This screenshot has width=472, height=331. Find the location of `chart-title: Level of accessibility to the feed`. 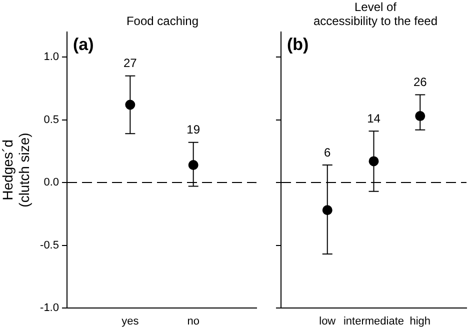

chart-title: Level of accessibility to the feed is located at coordinates (375, 15).